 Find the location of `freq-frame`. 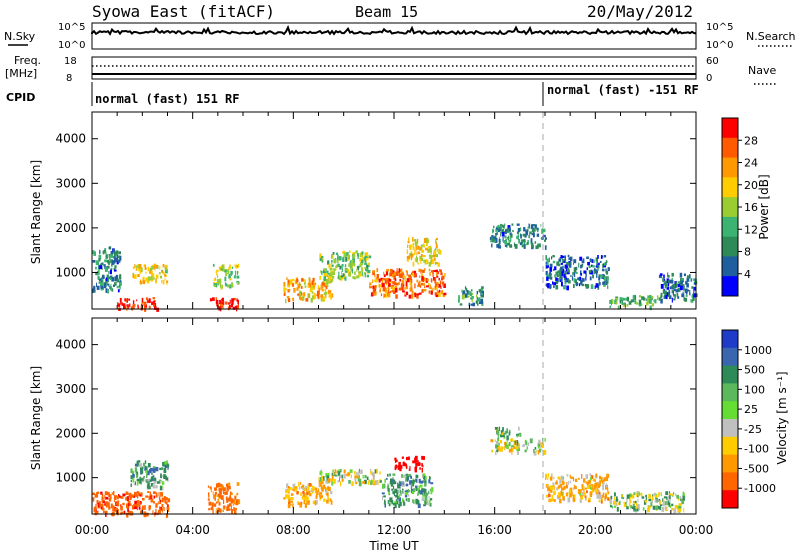

freq-frame is located at coordinates (394, 68).